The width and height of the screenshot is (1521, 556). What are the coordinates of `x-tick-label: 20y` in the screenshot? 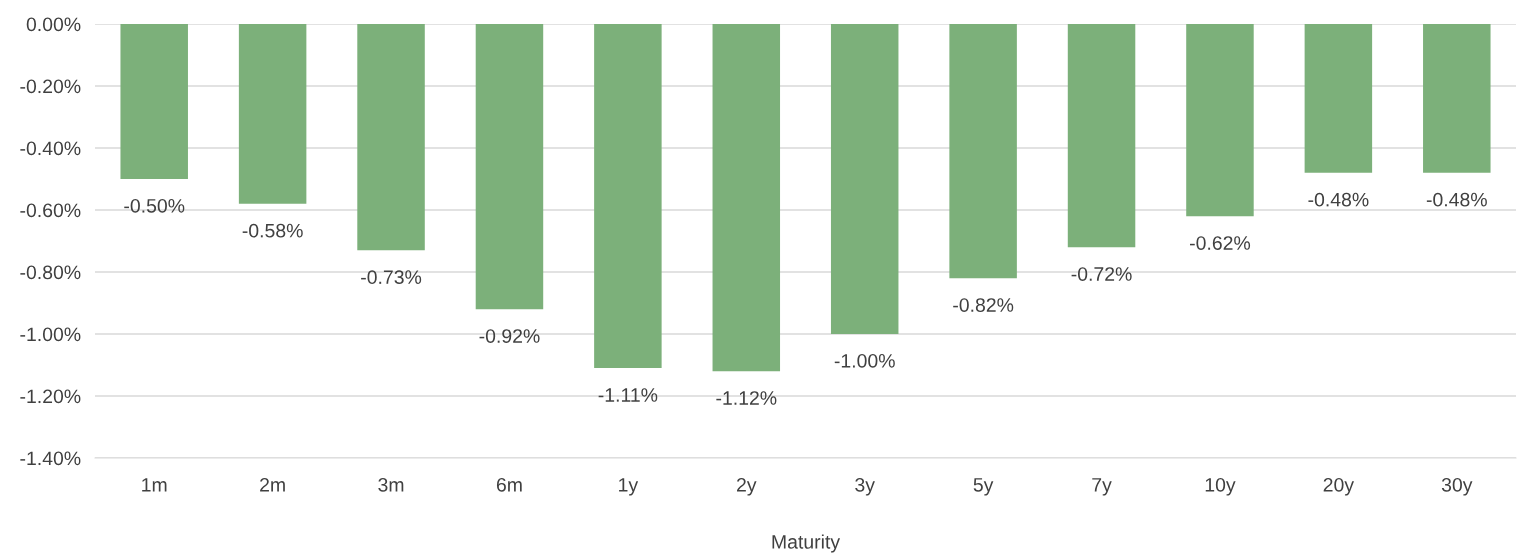 It's located at (1339, 486).